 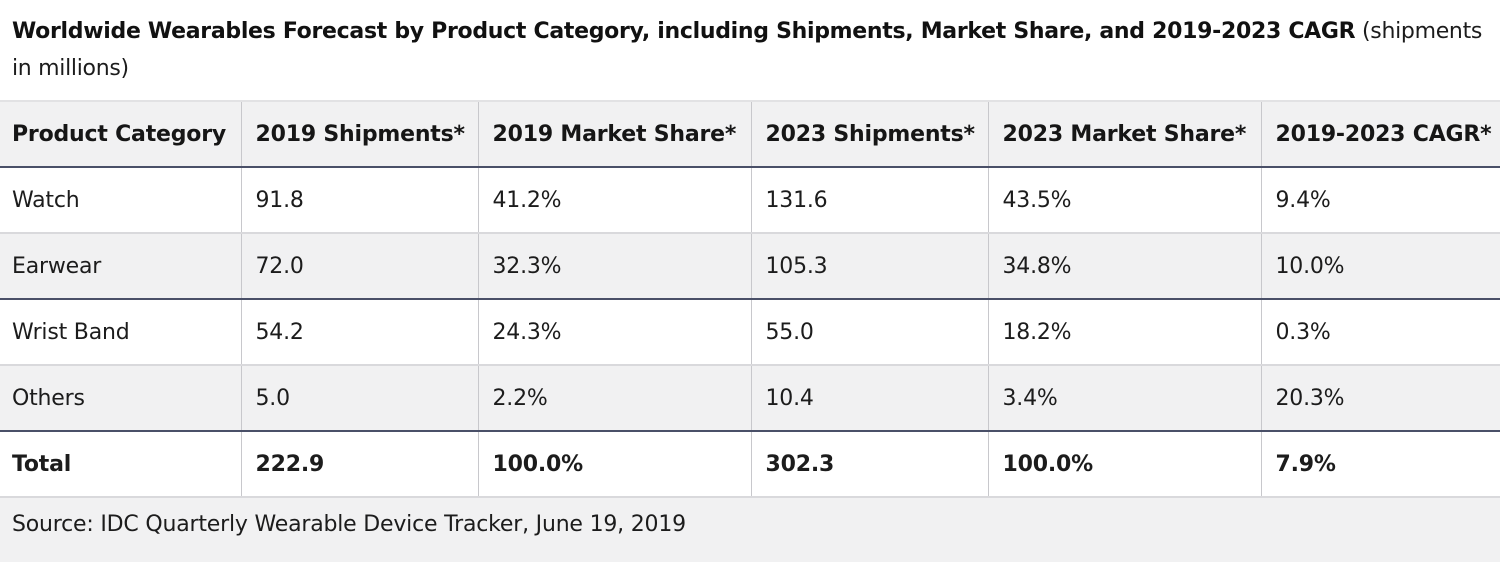 What do you see at coordinates (359, 464) in the screenshot?
I see `total-2019-shipments: 222.9` at bounding box center [359, 464].